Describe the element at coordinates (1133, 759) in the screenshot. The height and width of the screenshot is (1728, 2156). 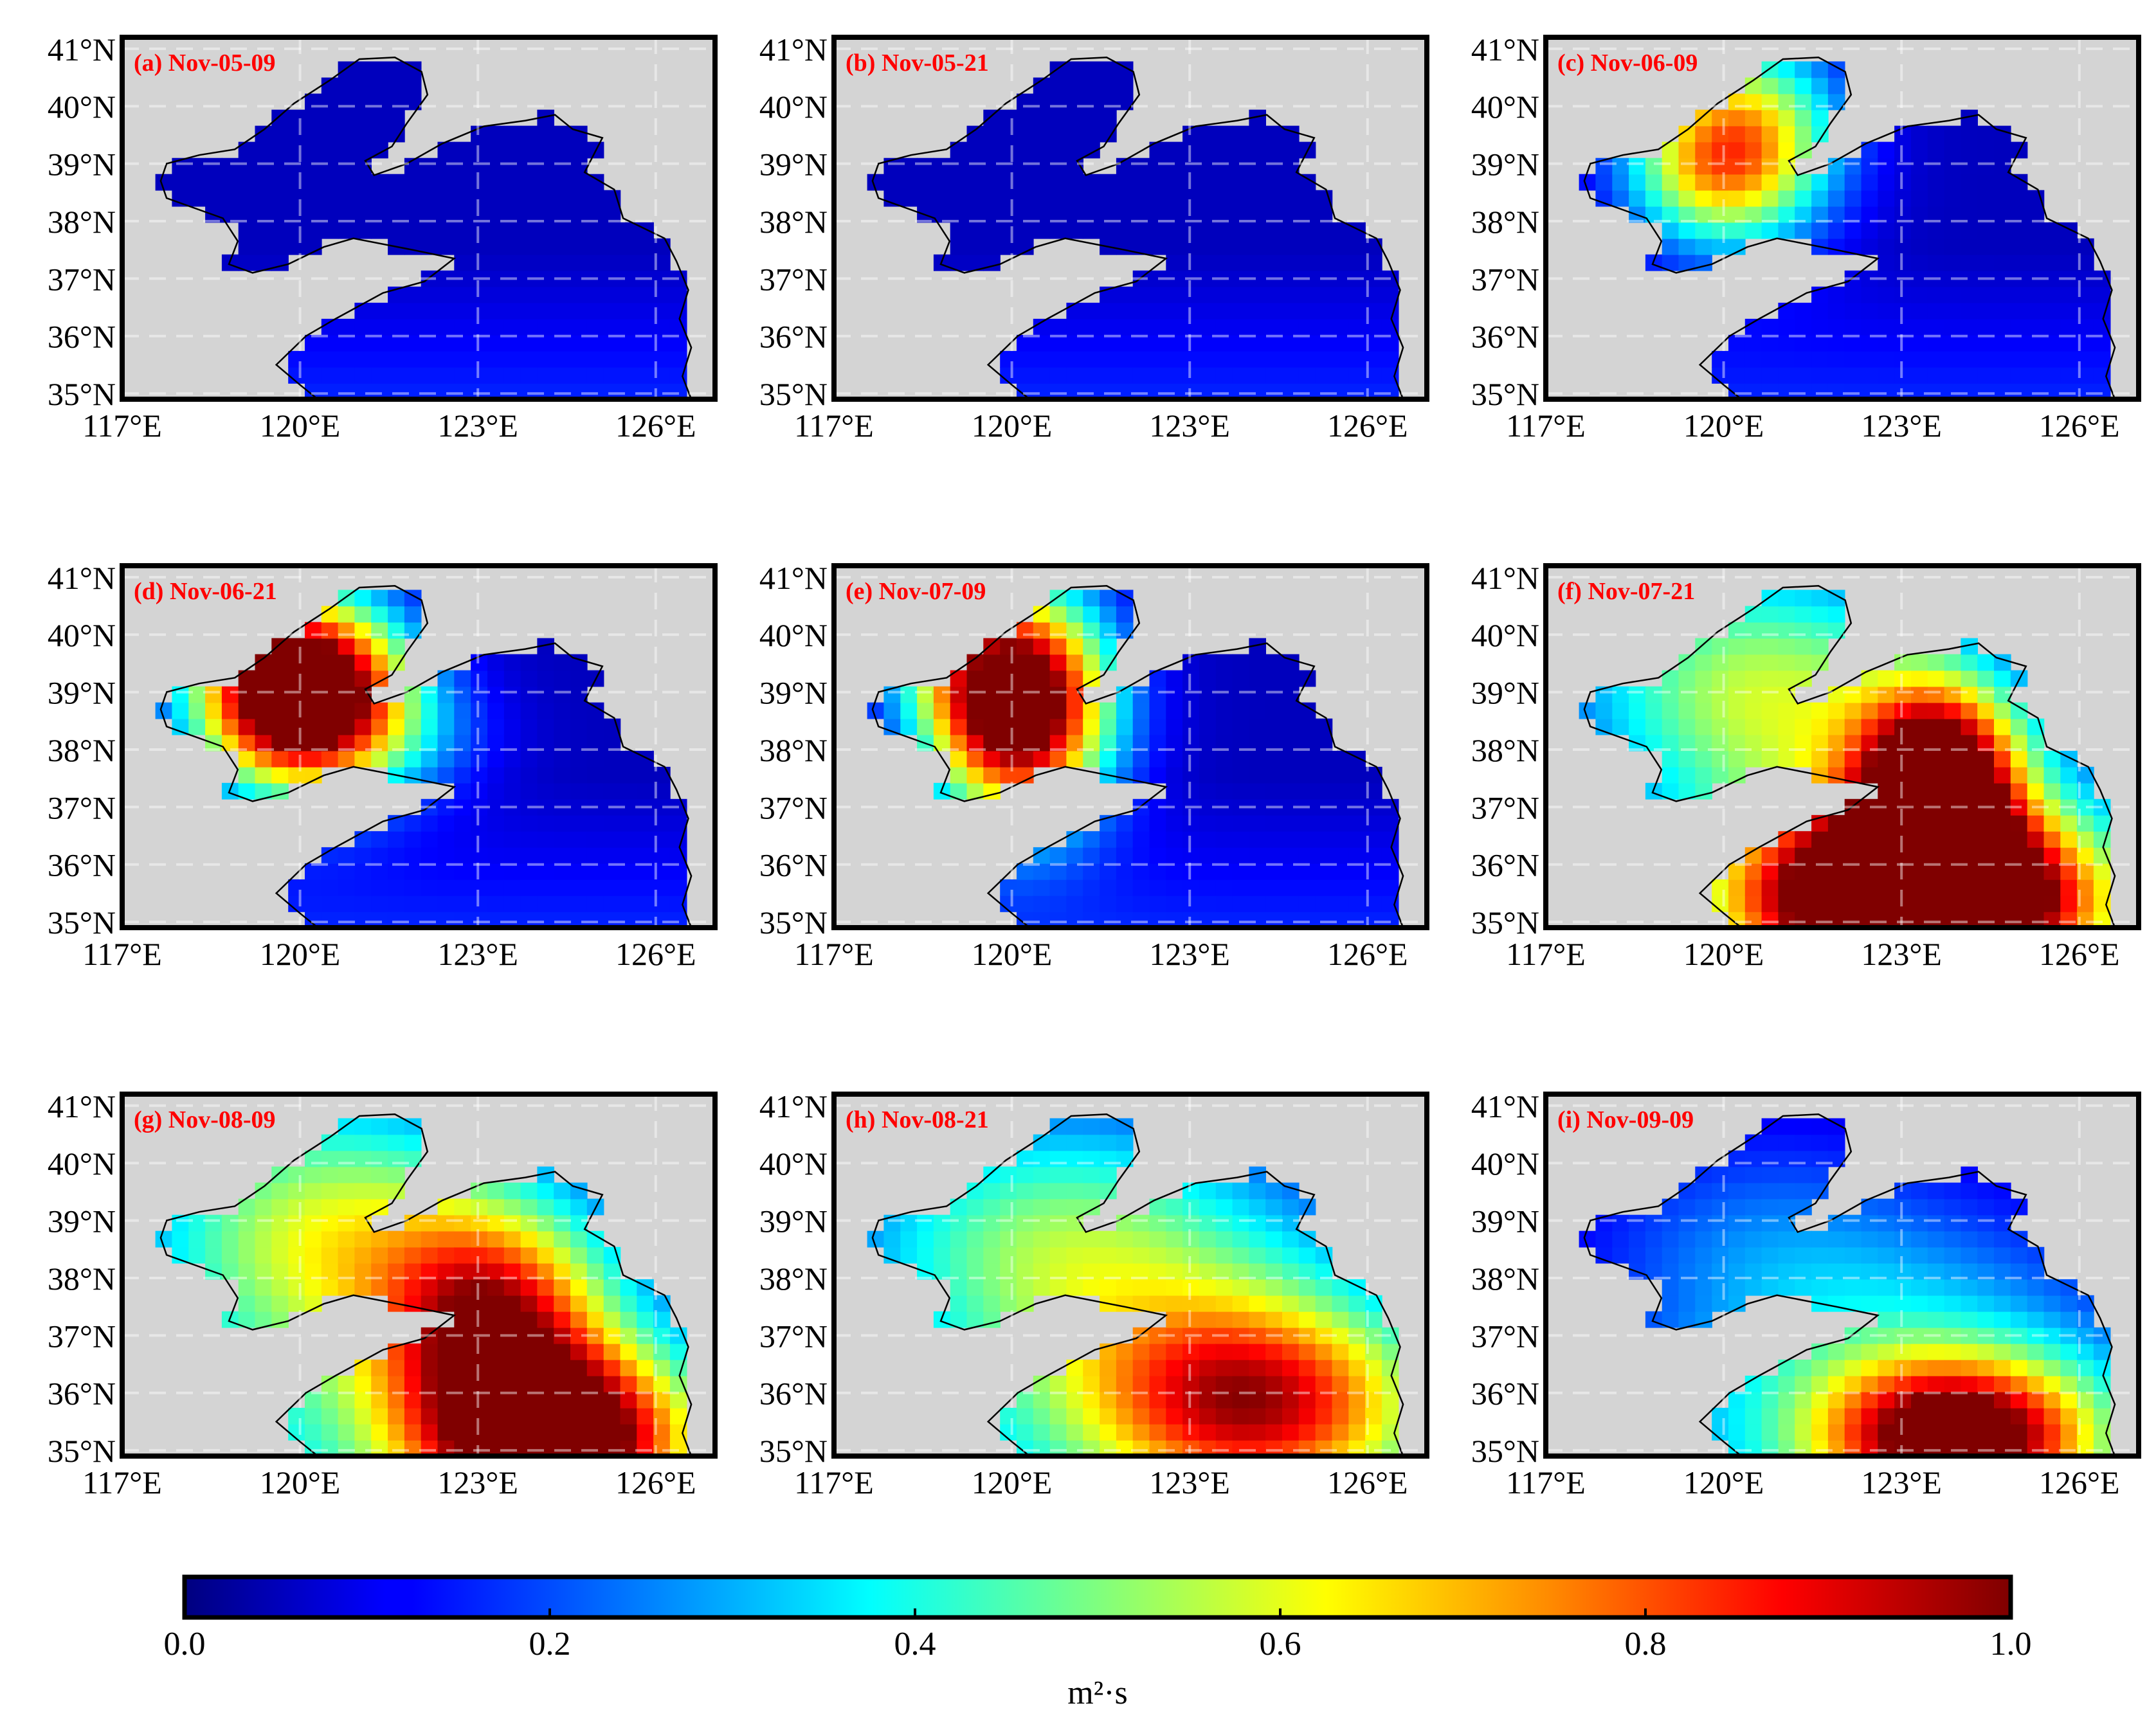
I see `sea-field` at that location.